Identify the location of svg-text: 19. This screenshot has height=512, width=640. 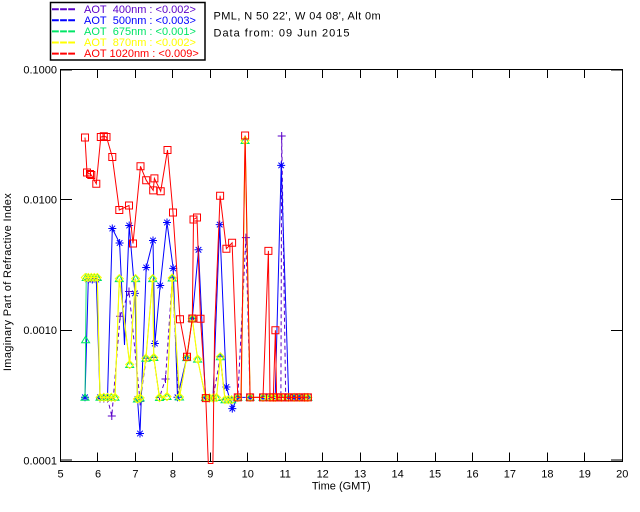
(585, 475).